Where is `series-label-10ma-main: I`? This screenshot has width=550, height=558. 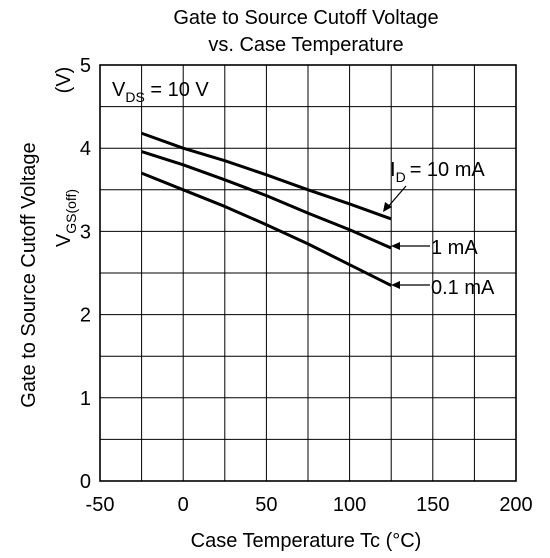
series-label-10ma-main: I is located at coordinates (393, 170).